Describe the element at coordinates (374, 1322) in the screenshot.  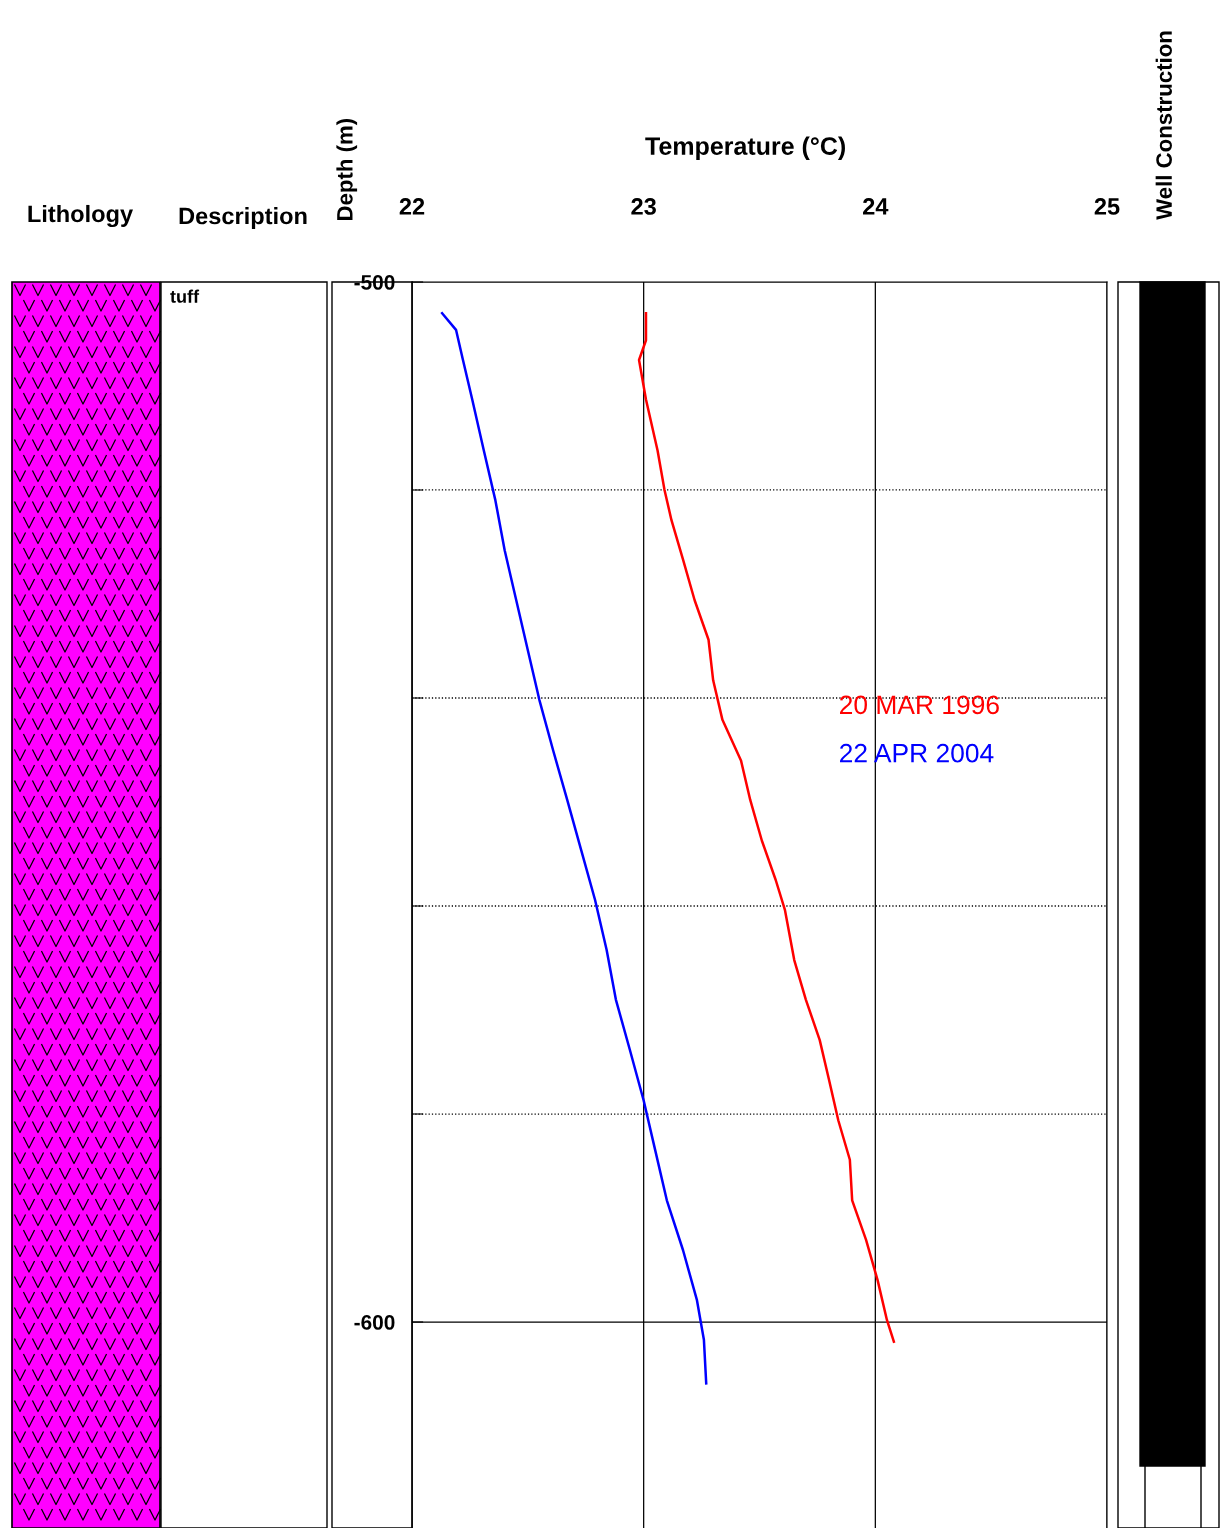
I see `y-tick-label: -600` at that location.